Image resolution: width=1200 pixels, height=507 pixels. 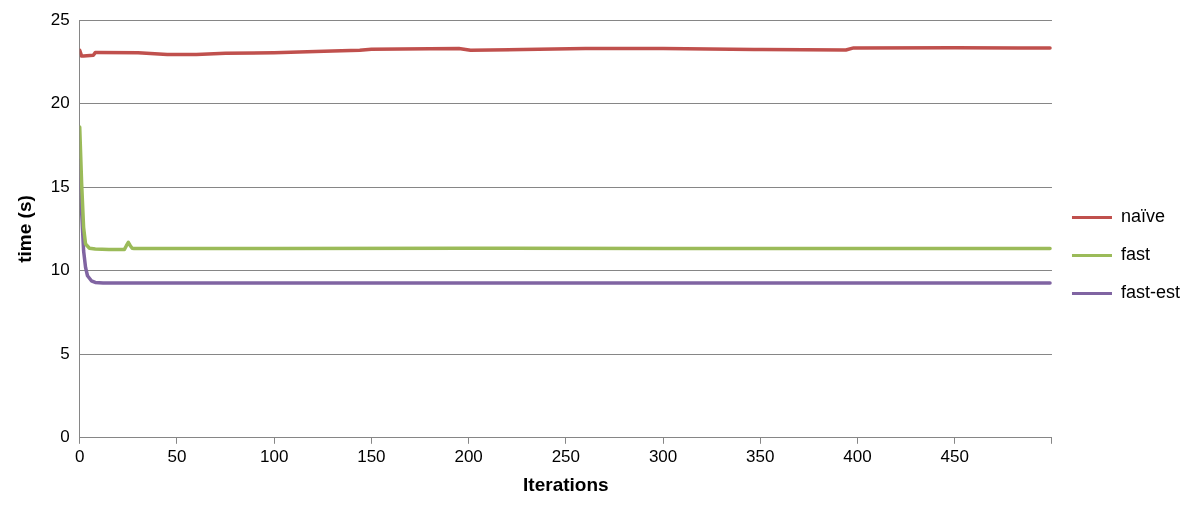 What do you see at coordinates (65, 437) in the screenshot?
I see `y-tick-label: 0` at bounding box center [65, 437].